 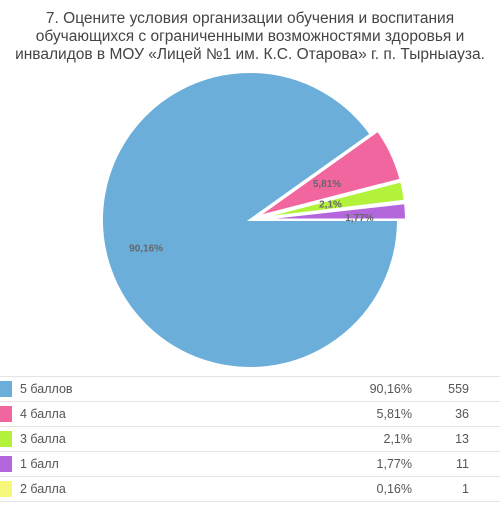 What do you see at coordinates (250, 389) in the screenshot?
I see `legend-row-5-points: 5 баллов 90,16% 559` at bounding box center [250, 389].